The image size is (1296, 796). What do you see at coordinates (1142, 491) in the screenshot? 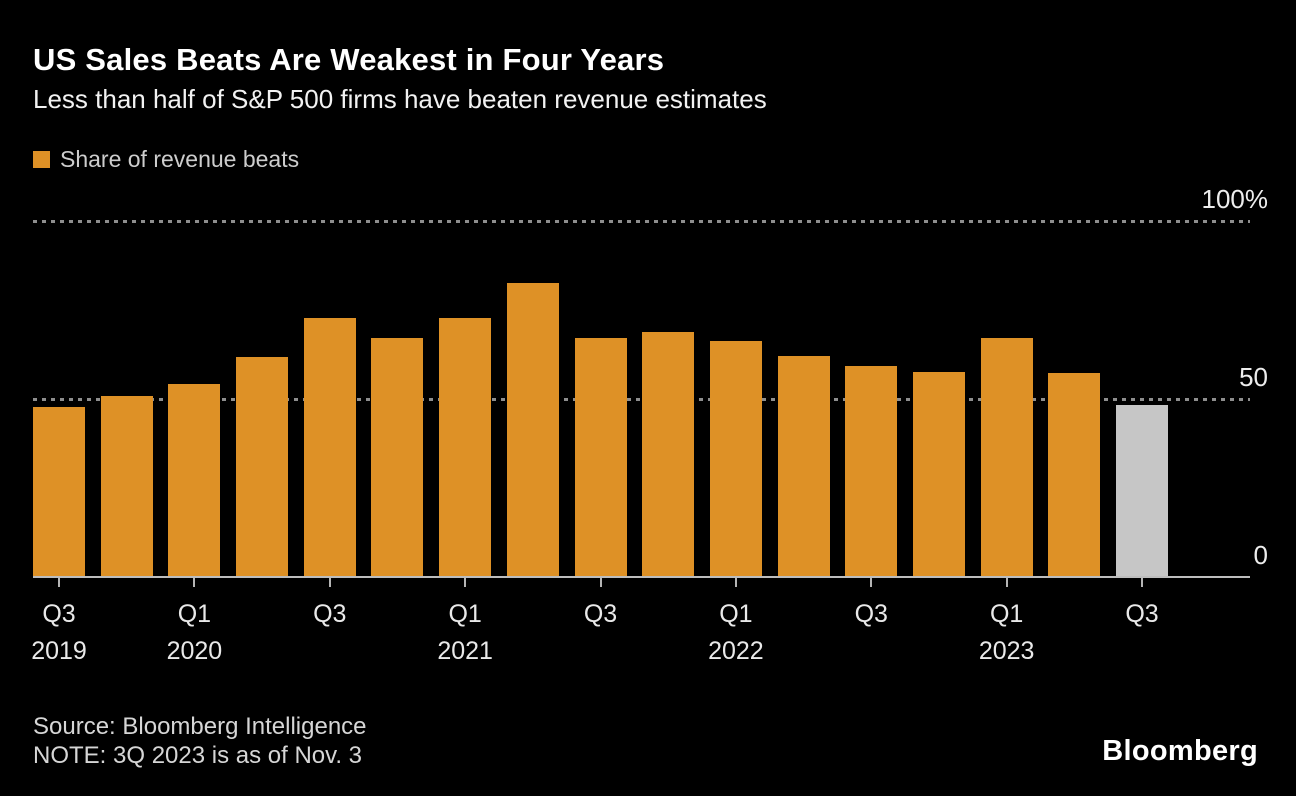
I see `bar-q3-2023` at bounding box center [1142, 491].